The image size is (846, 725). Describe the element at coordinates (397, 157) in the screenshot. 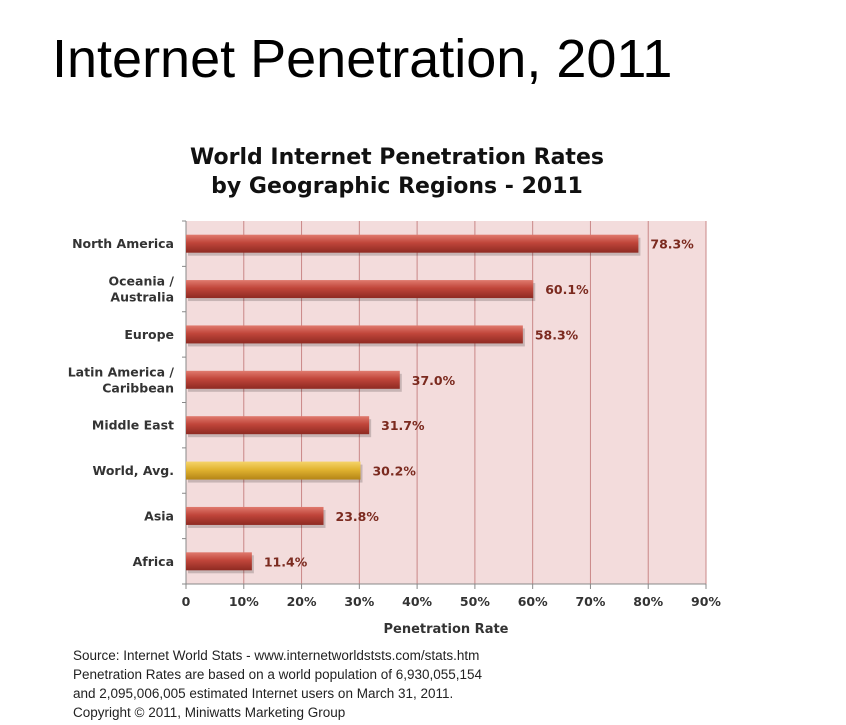

I see `chart-title-line: World Internet Penetration Rates` at that location.